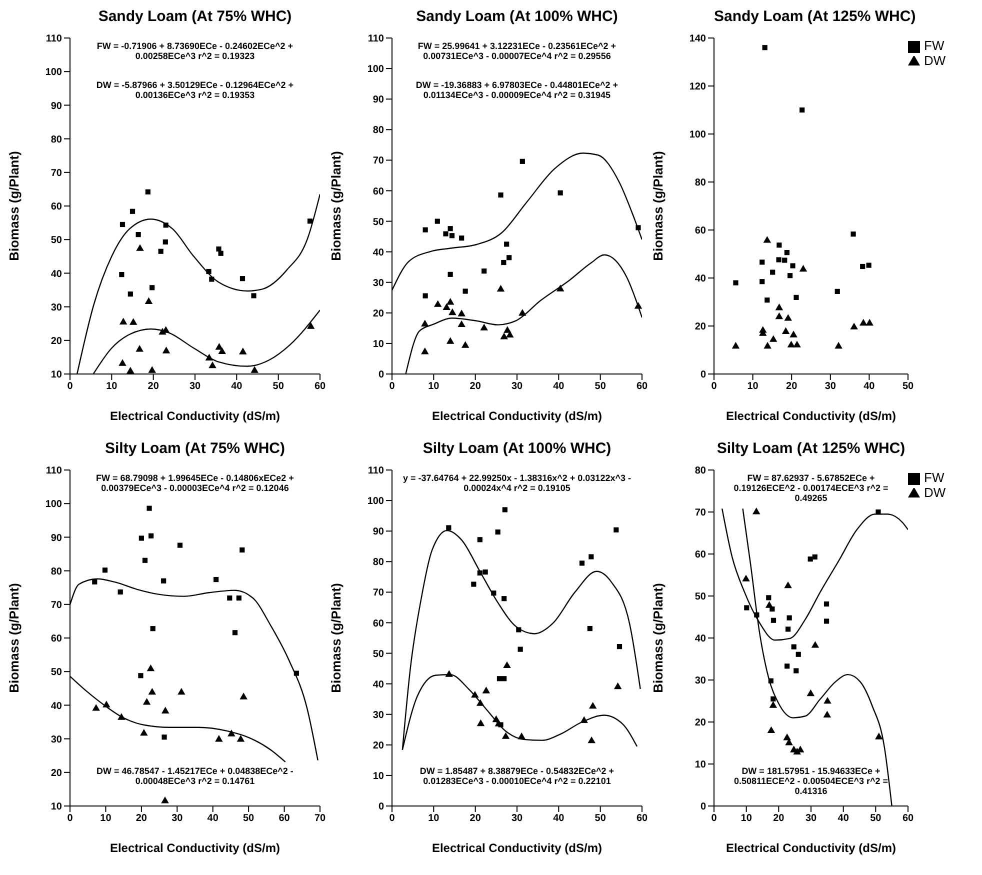 This screenshot has height=875, width=982. I want to click on legend-label: DW, so click(935, 492).